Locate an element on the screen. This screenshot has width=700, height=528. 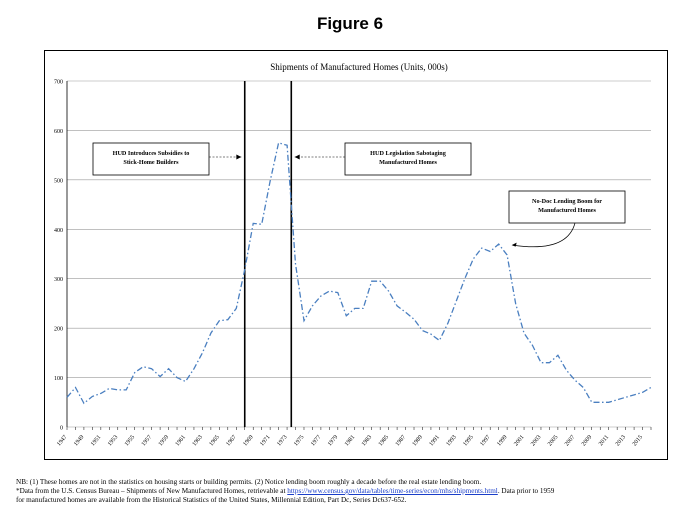
x-tick-label: 1961 is located at coordinates (181, 440).